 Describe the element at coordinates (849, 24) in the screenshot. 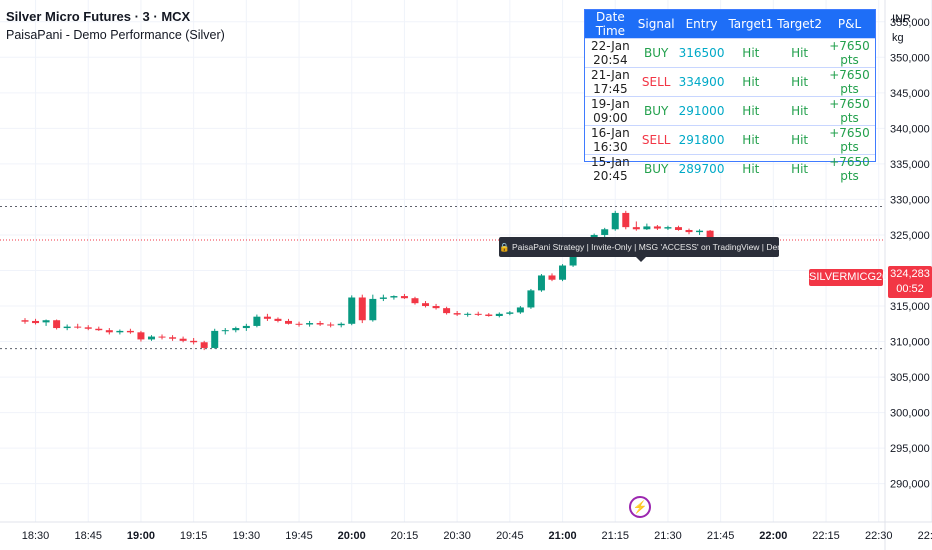

I see `col-pl: P&L` at that location.